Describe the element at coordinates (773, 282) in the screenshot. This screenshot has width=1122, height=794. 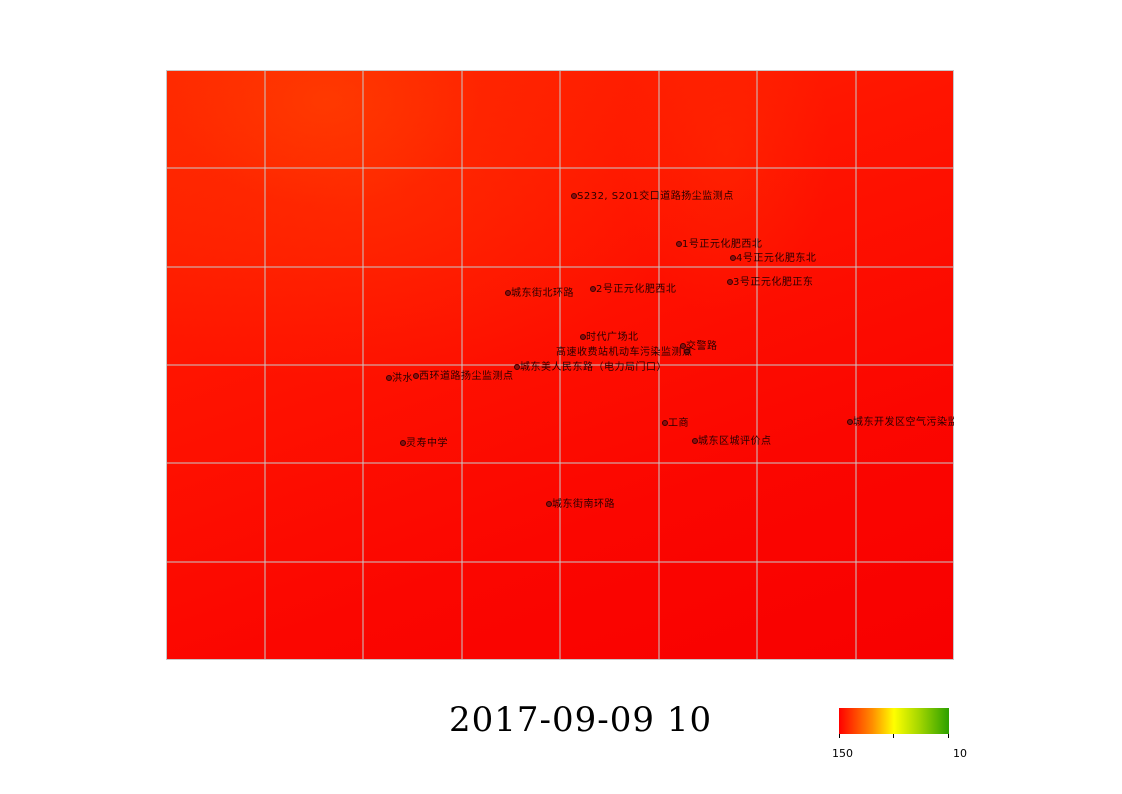
I see `station-label: 3号正元化肥正东` at that location.